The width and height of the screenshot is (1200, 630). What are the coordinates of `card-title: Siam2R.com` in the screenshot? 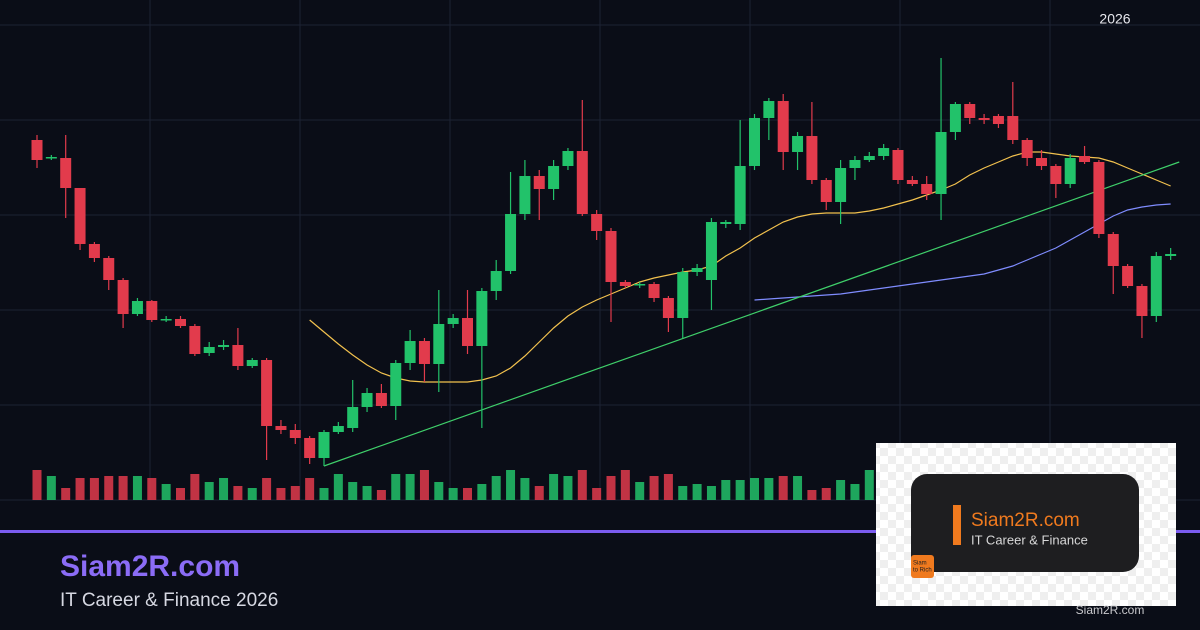 It's located at (1025, 520).